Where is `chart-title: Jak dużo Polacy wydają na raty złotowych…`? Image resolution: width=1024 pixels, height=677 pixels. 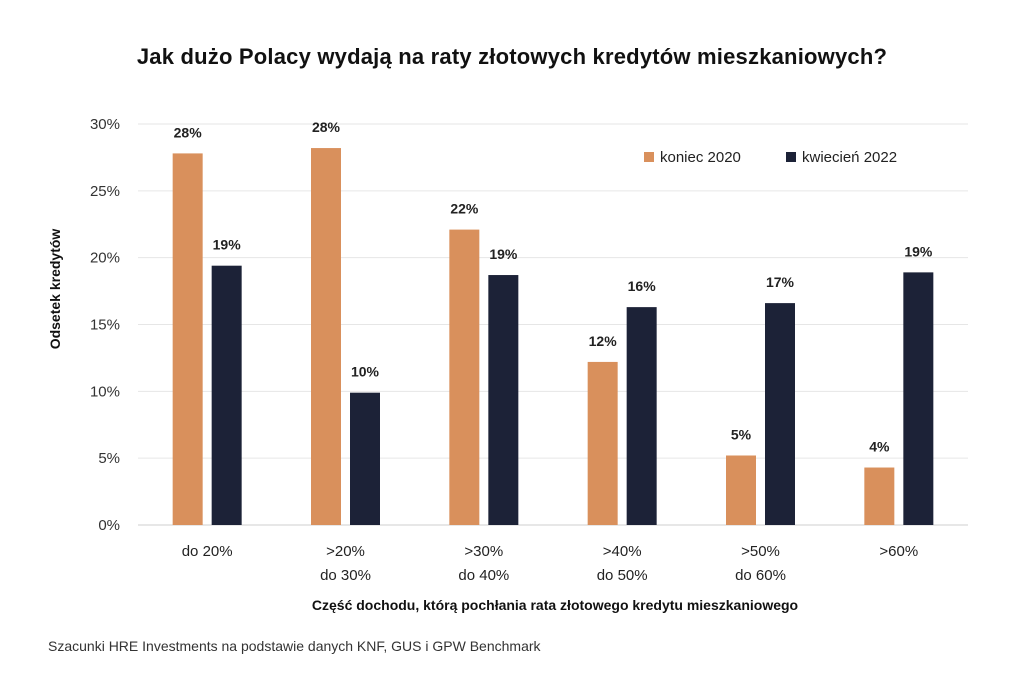
chart-title: Jak dużo Polacy wydają na raty złotowych… is located at coordinates (512, 56).